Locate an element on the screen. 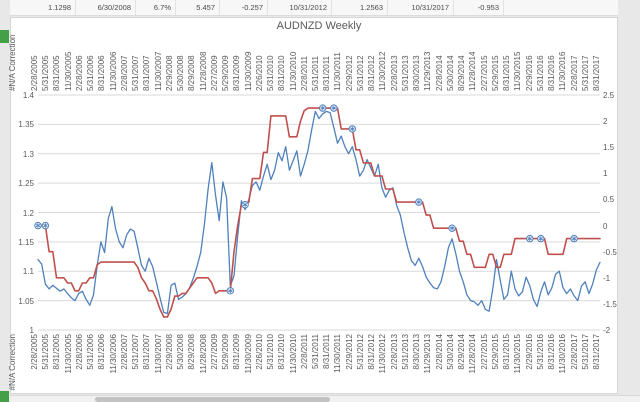 The image size is (640, 402). top-axis-date-label: 8/30/2013 is located at coordinates (417, 73).